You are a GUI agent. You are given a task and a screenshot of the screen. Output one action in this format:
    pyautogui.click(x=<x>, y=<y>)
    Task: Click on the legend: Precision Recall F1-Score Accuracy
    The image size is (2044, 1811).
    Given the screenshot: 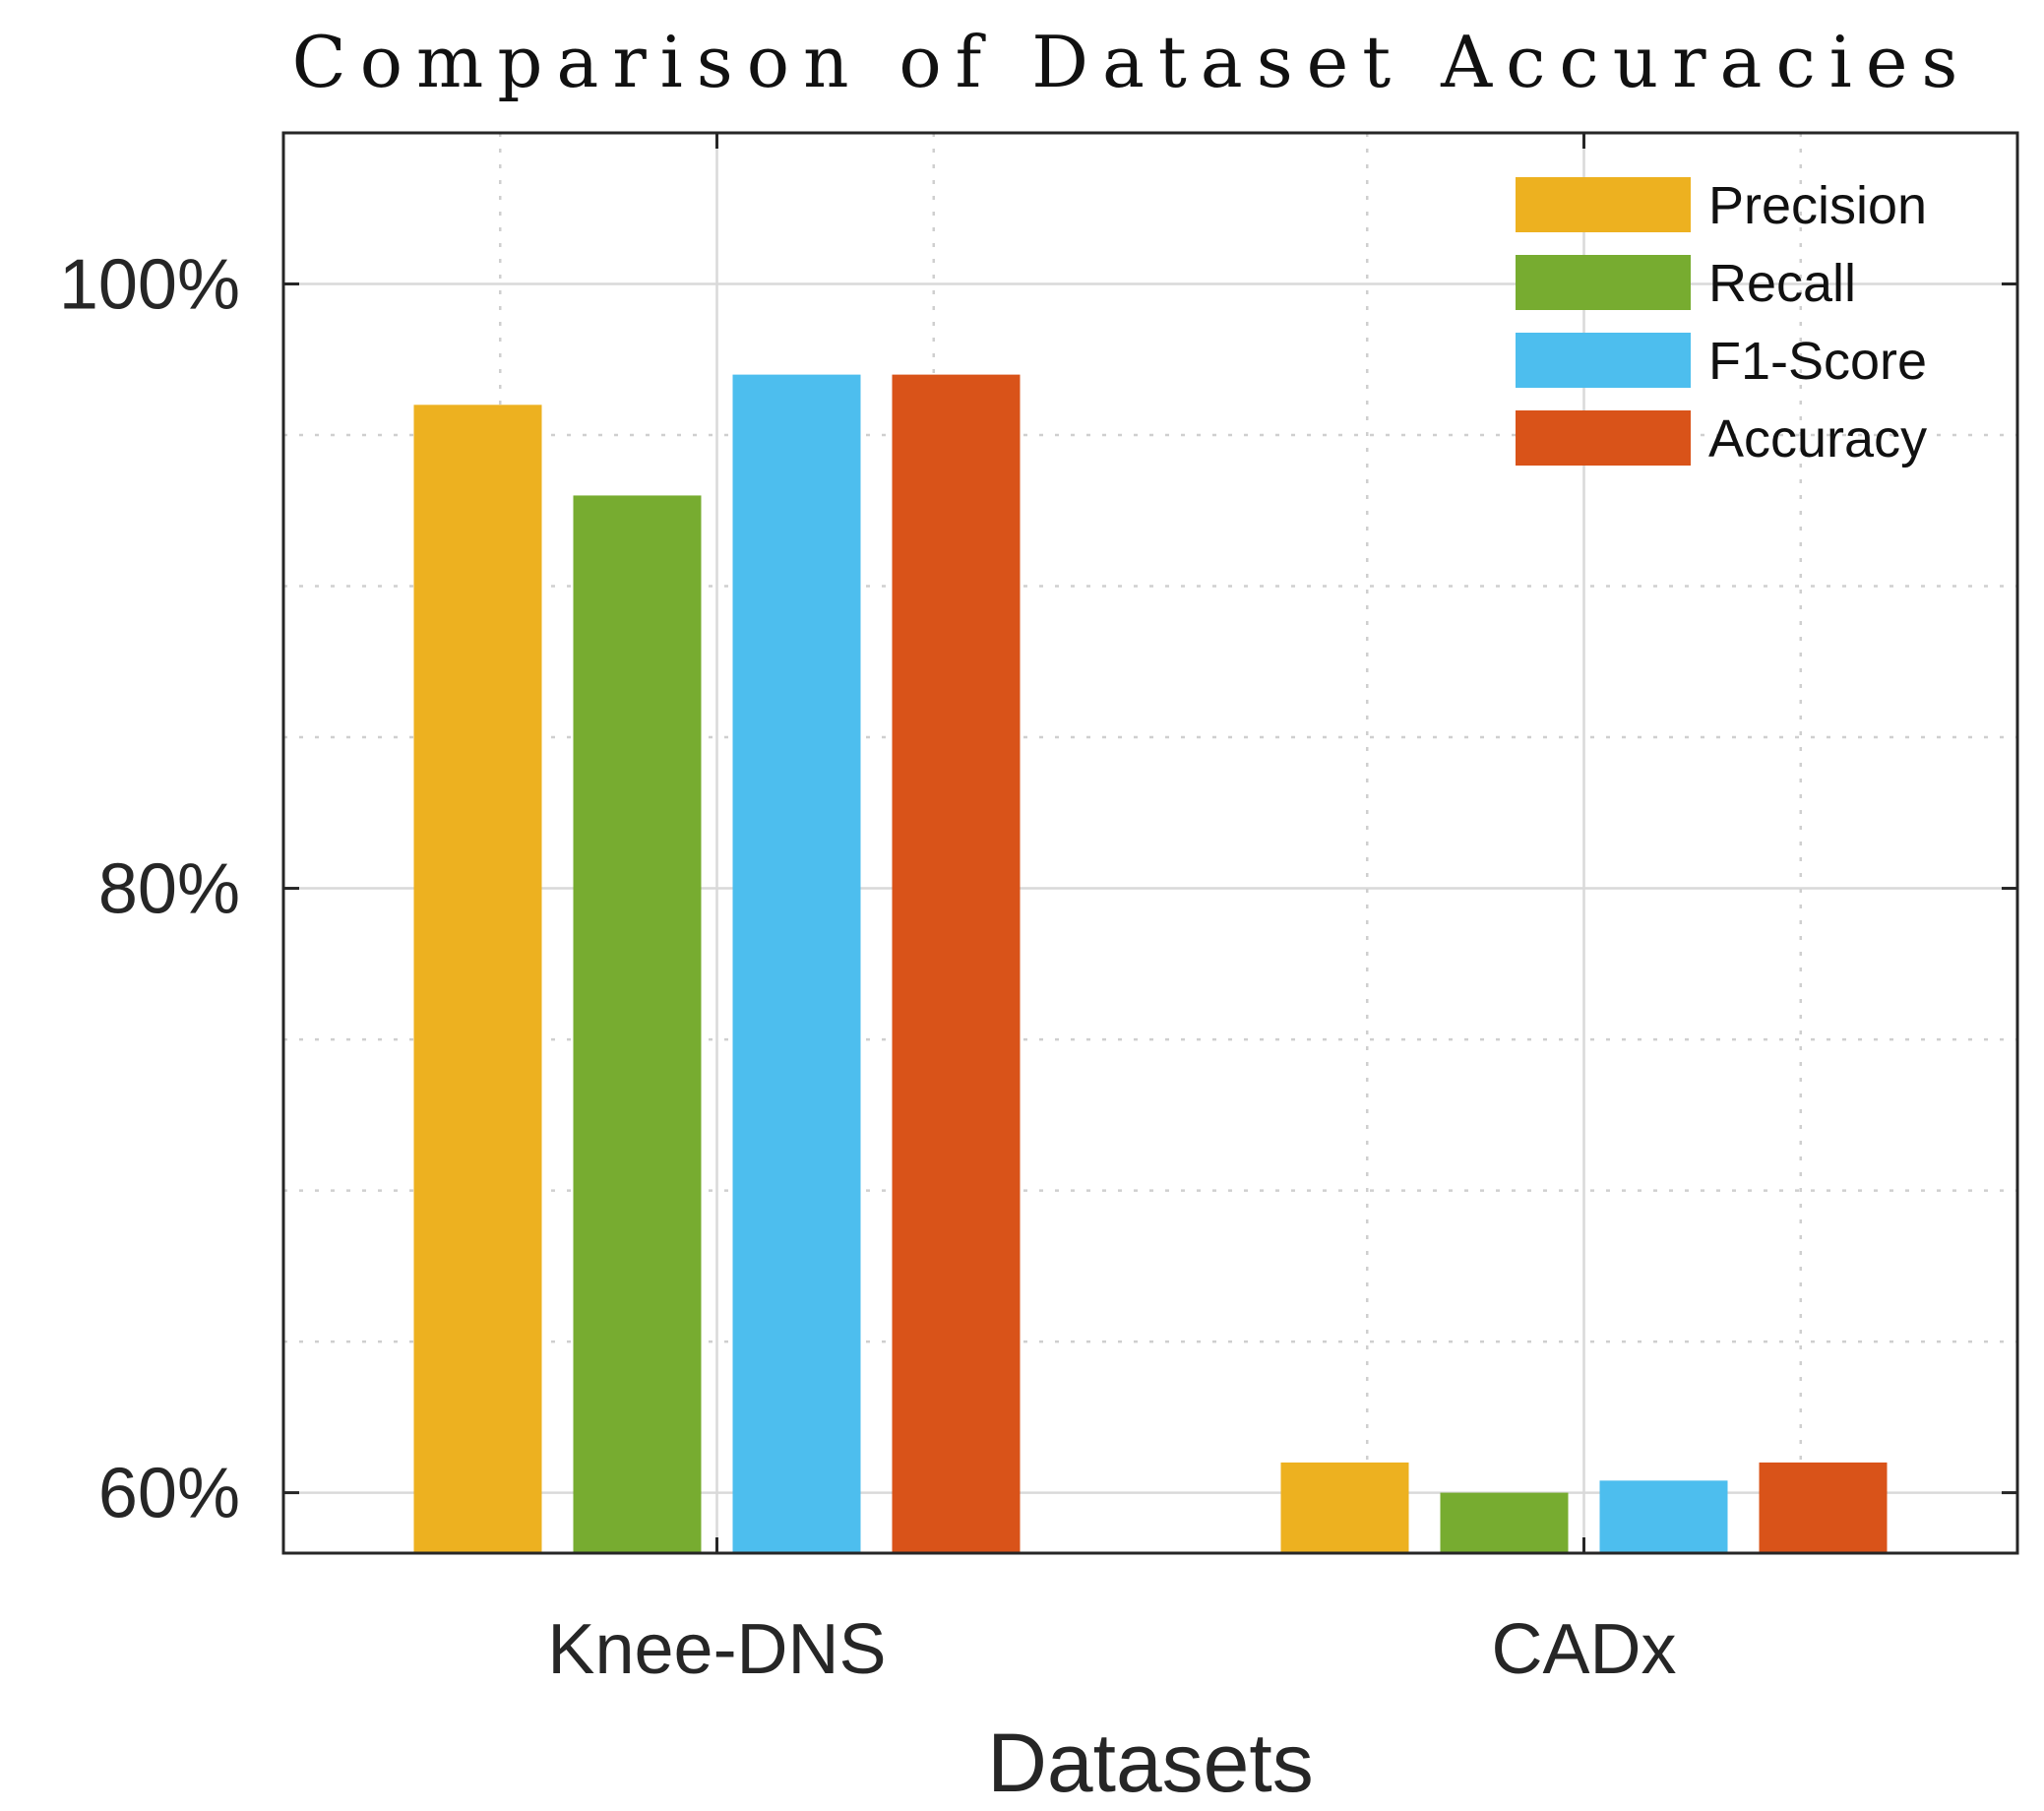 What is the action you would take?
    pyautogui.click(x=1722, y=322)
    